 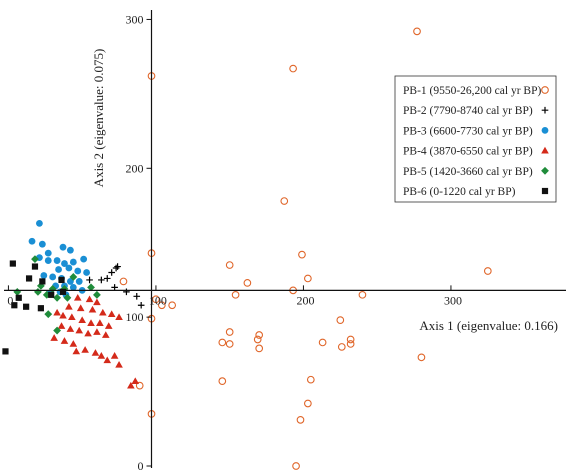 What do you see at coordinates (488, 325) in the screenshot?
I see `x-axis-title: Axis 1 (eigenvalue: 0.166)` at bounding box center [488, 325].